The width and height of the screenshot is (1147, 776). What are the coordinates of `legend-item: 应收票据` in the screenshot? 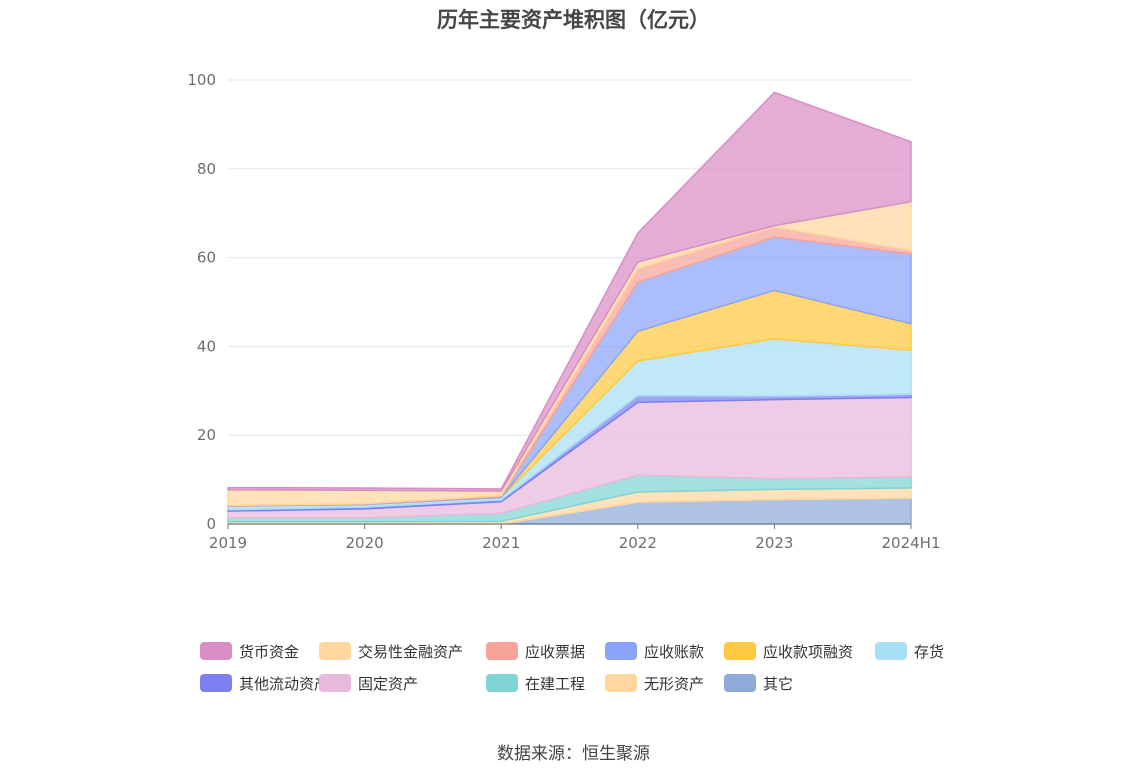 It's located at (535, 651).